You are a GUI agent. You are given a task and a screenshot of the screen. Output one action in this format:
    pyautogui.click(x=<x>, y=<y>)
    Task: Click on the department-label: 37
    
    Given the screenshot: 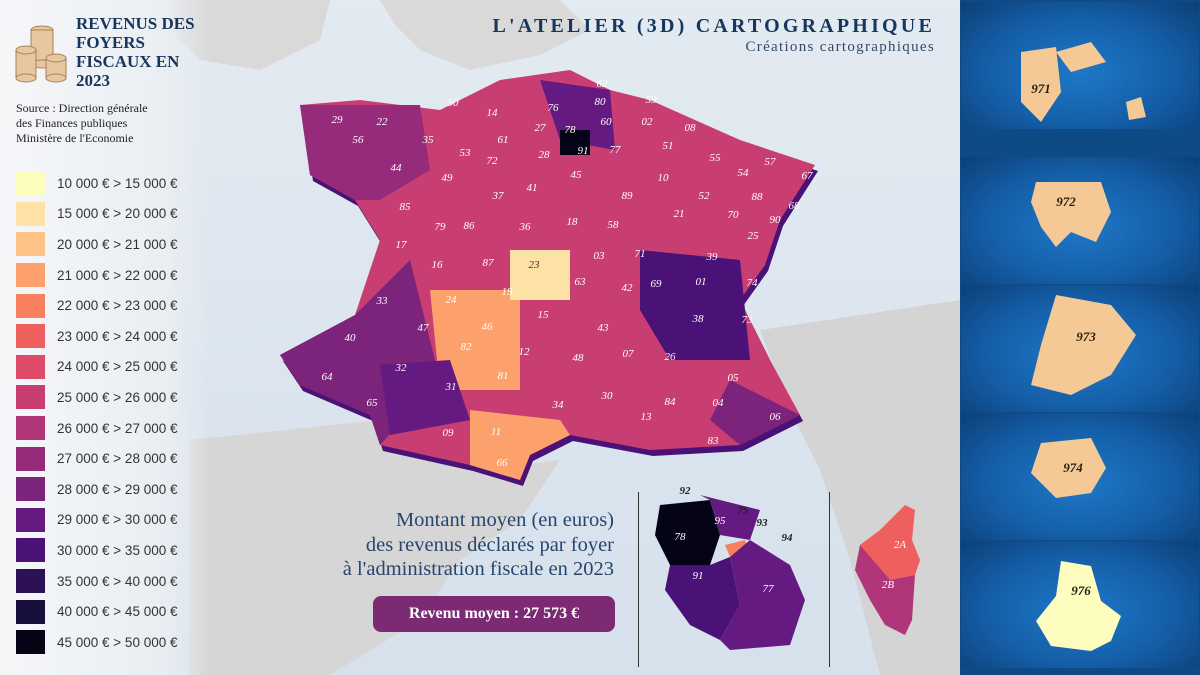 What is the action you would take?
    pyautogui.click(x=498, y=196)
    